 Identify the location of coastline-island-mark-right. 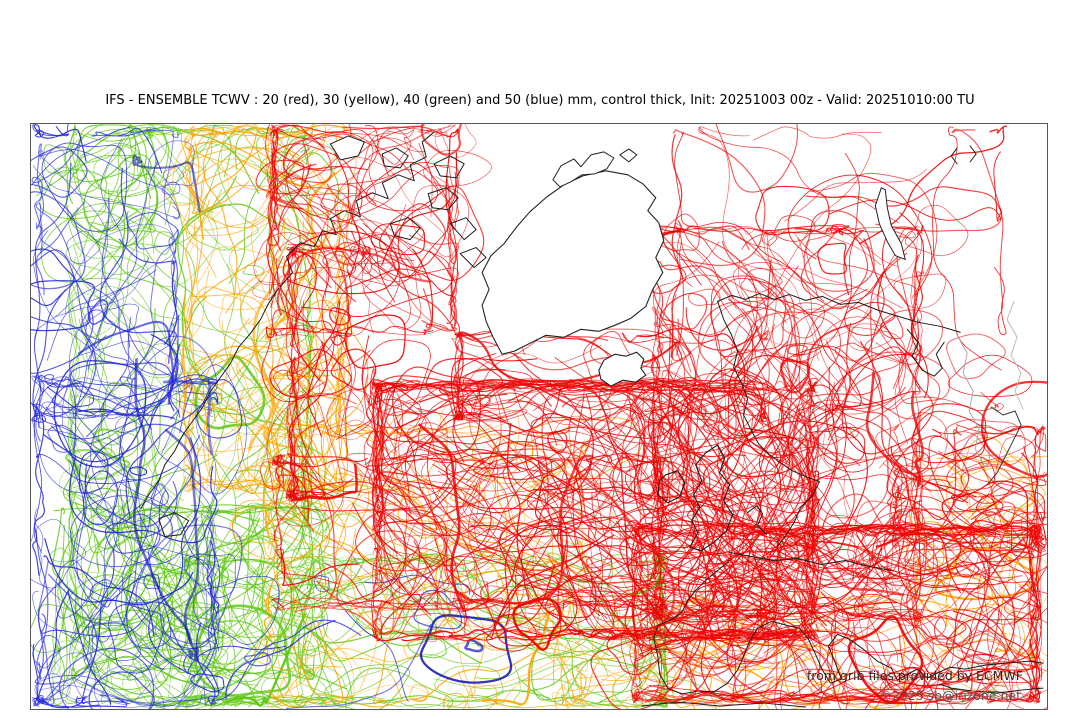
(973, 154).